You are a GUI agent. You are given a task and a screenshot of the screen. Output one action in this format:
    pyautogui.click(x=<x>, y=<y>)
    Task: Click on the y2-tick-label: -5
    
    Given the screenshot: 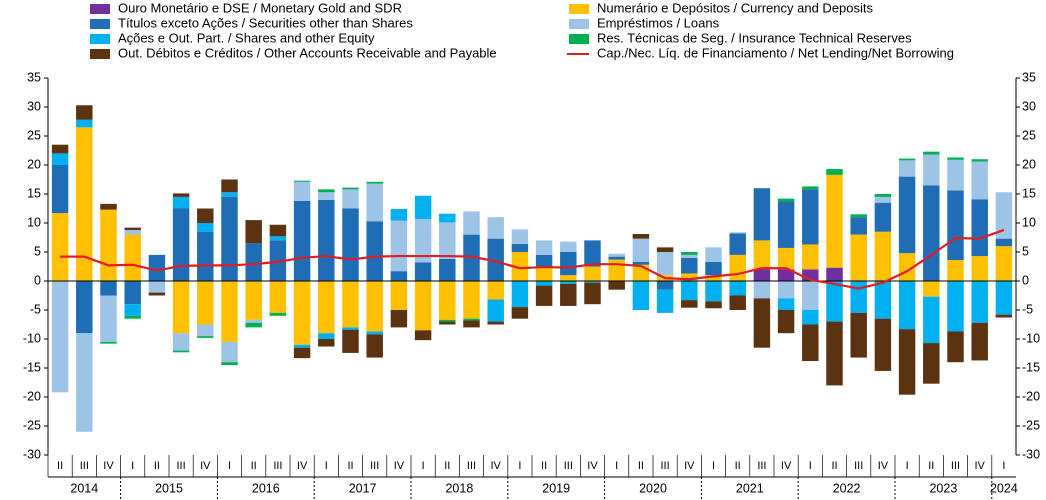 What is the action you would take?
    pyautogui.click(x=1027, y=309)
    